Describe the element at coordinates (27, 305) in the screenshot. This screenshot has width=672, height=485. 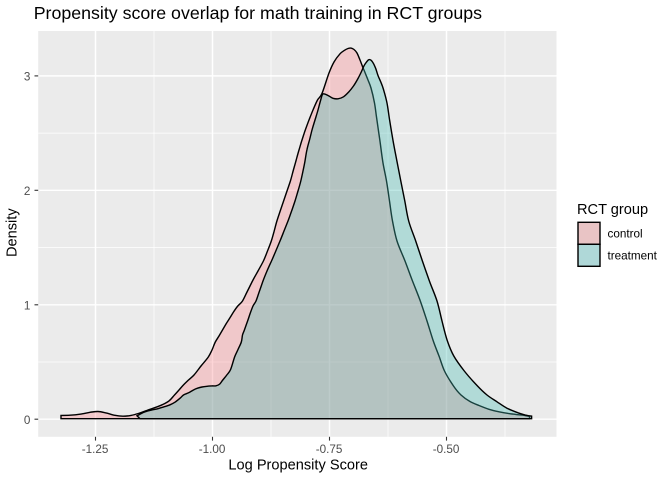
I see `svg-text: 1` at that location.